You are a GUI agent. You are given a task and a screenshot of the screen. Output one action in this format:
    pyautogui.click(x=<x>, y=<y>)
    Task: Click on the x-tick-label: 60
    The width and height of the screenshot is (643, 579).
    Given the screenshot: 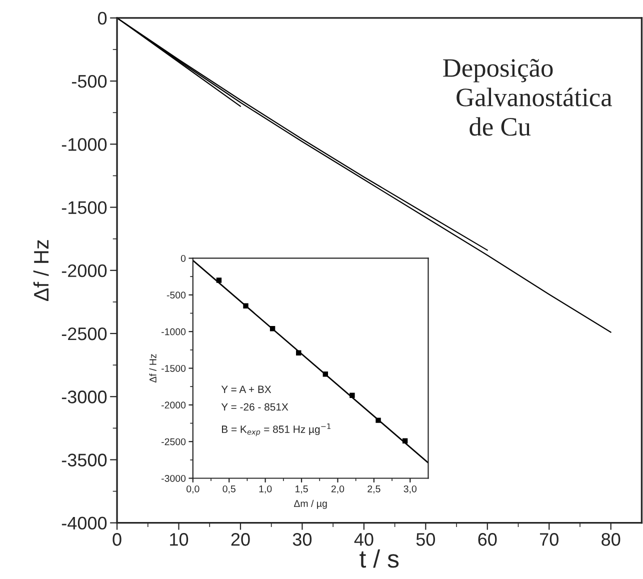 What is the action you would take?
    pyautogui.click(x=487, y=539)
    